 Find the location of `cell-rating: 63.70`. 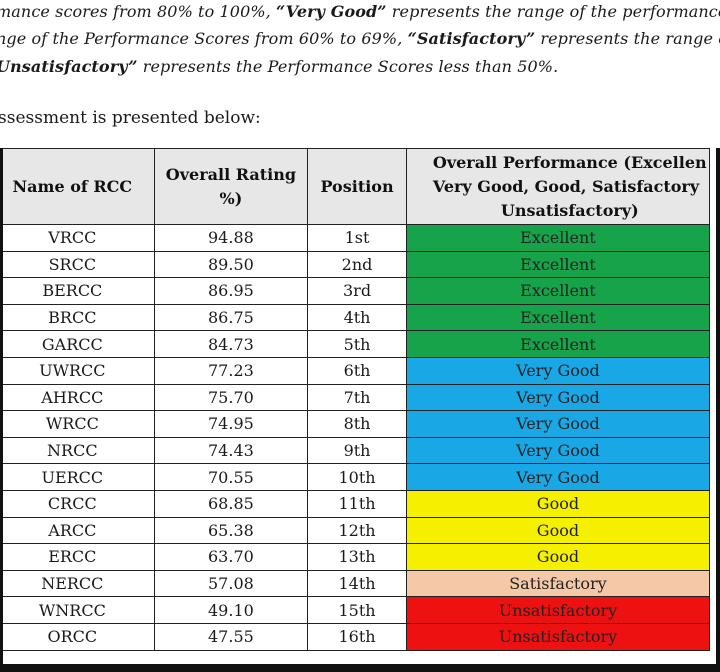

cell-rating: 63.70 is located at coordinates (231, 557).